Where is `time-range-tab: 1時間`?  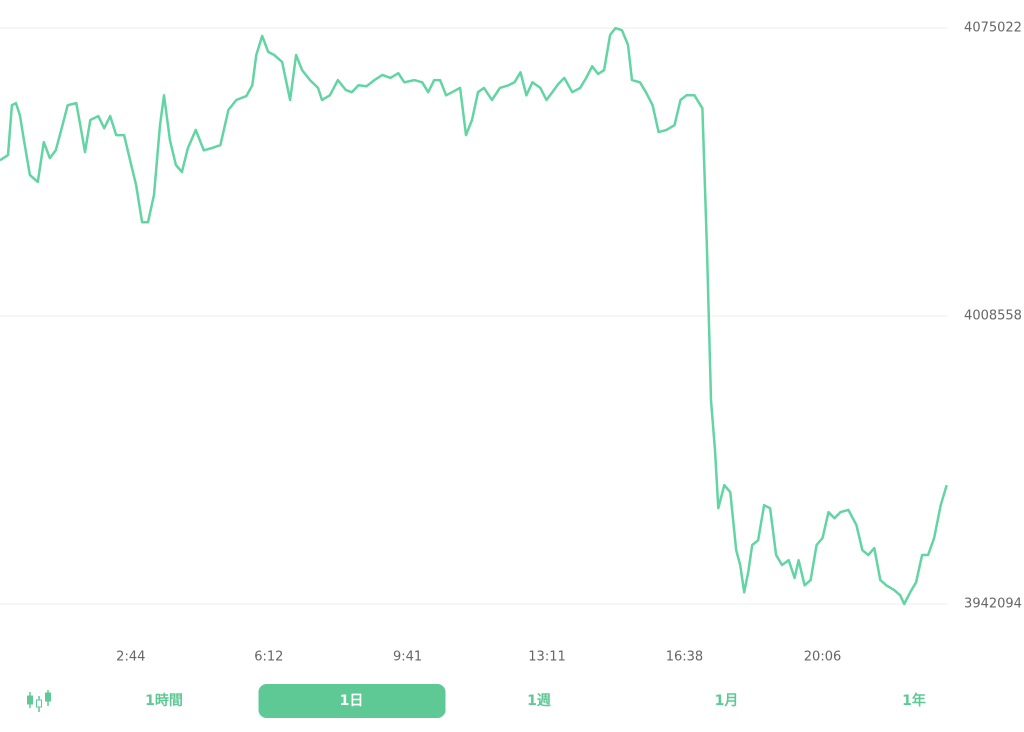 time-range-tab: 1時間 is located at coordinates (164, 700).